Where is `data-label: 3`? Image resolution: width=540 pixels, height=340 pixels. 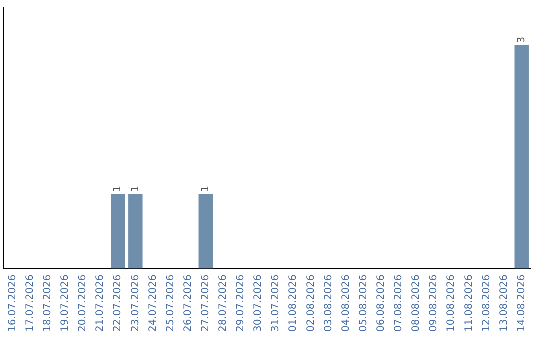
data-label: 3 is located at coordinates (522, 40).